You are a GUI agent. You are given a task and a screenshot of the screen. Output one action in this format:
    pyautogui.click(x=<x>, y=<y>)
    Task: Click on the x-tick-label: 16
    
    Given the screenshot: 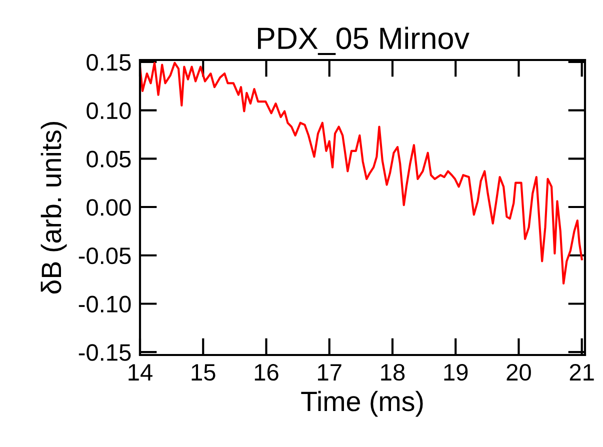 What is the action you would take?
    pyautogui.click(x=266, y=372)
    